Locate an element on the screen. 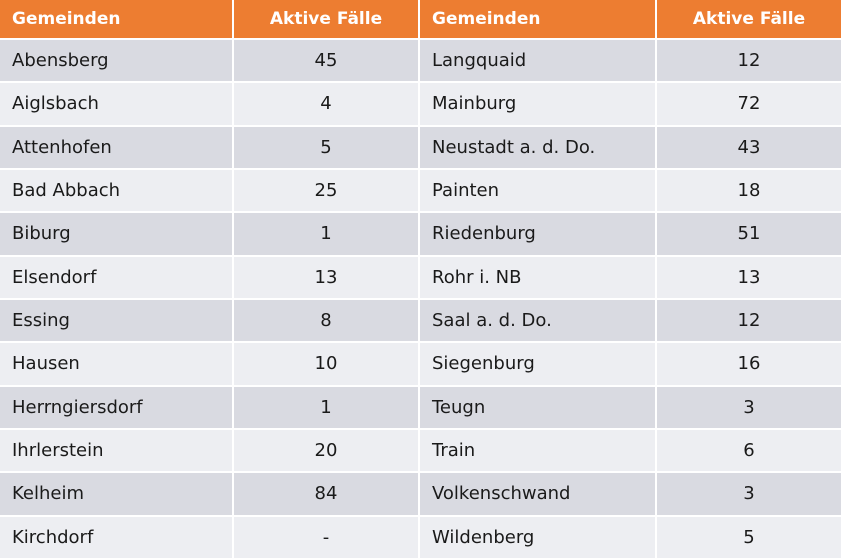 The width and height of the screenshot is (841, 558). municipality: Essing is located at coordinates (116, 320).